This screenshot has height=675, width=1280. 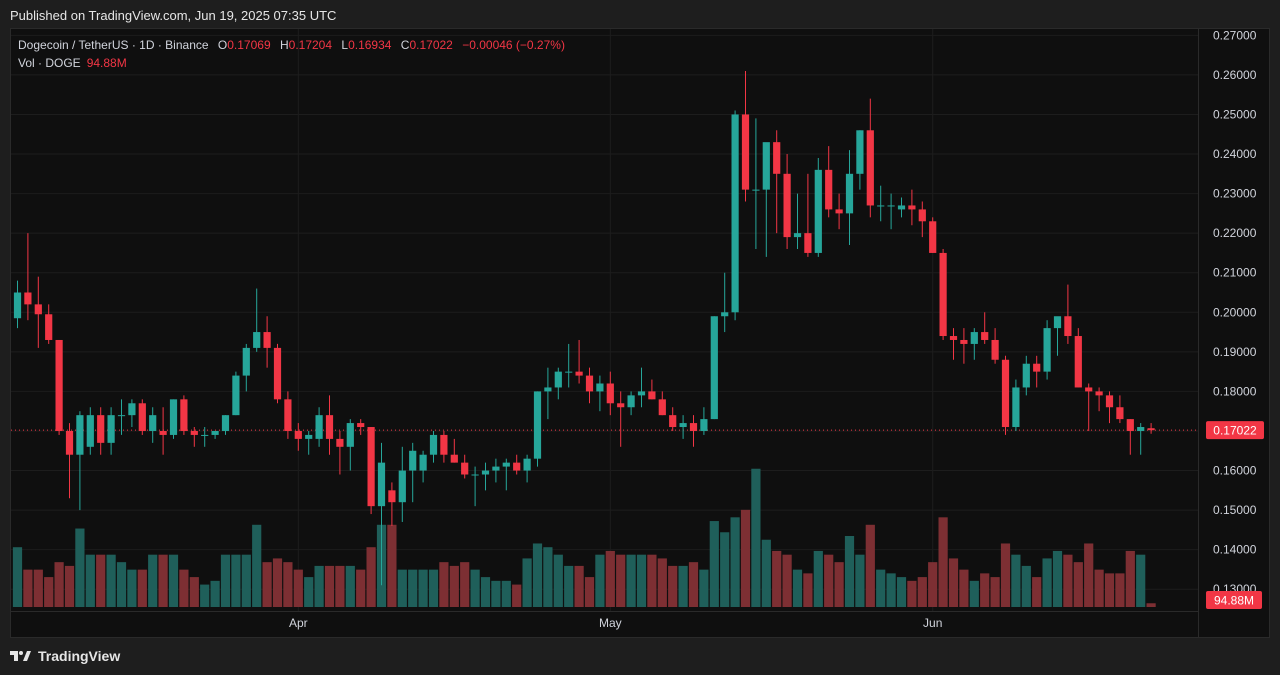 I want to click on close-label: C, so click(x=405, y=45).